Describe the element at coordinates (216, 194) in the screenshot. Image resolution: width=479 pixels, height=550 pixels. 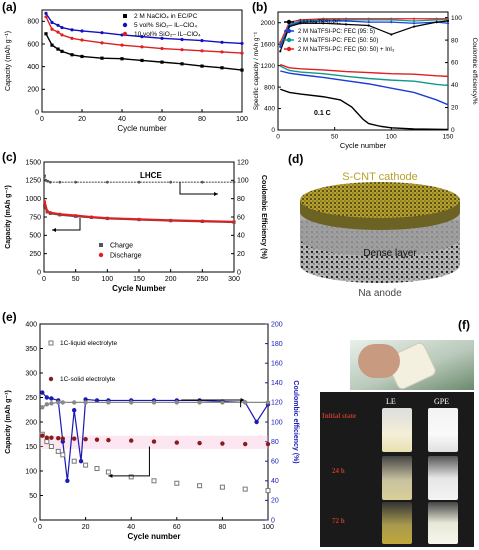
I see `ce-arrow-head` at that location.